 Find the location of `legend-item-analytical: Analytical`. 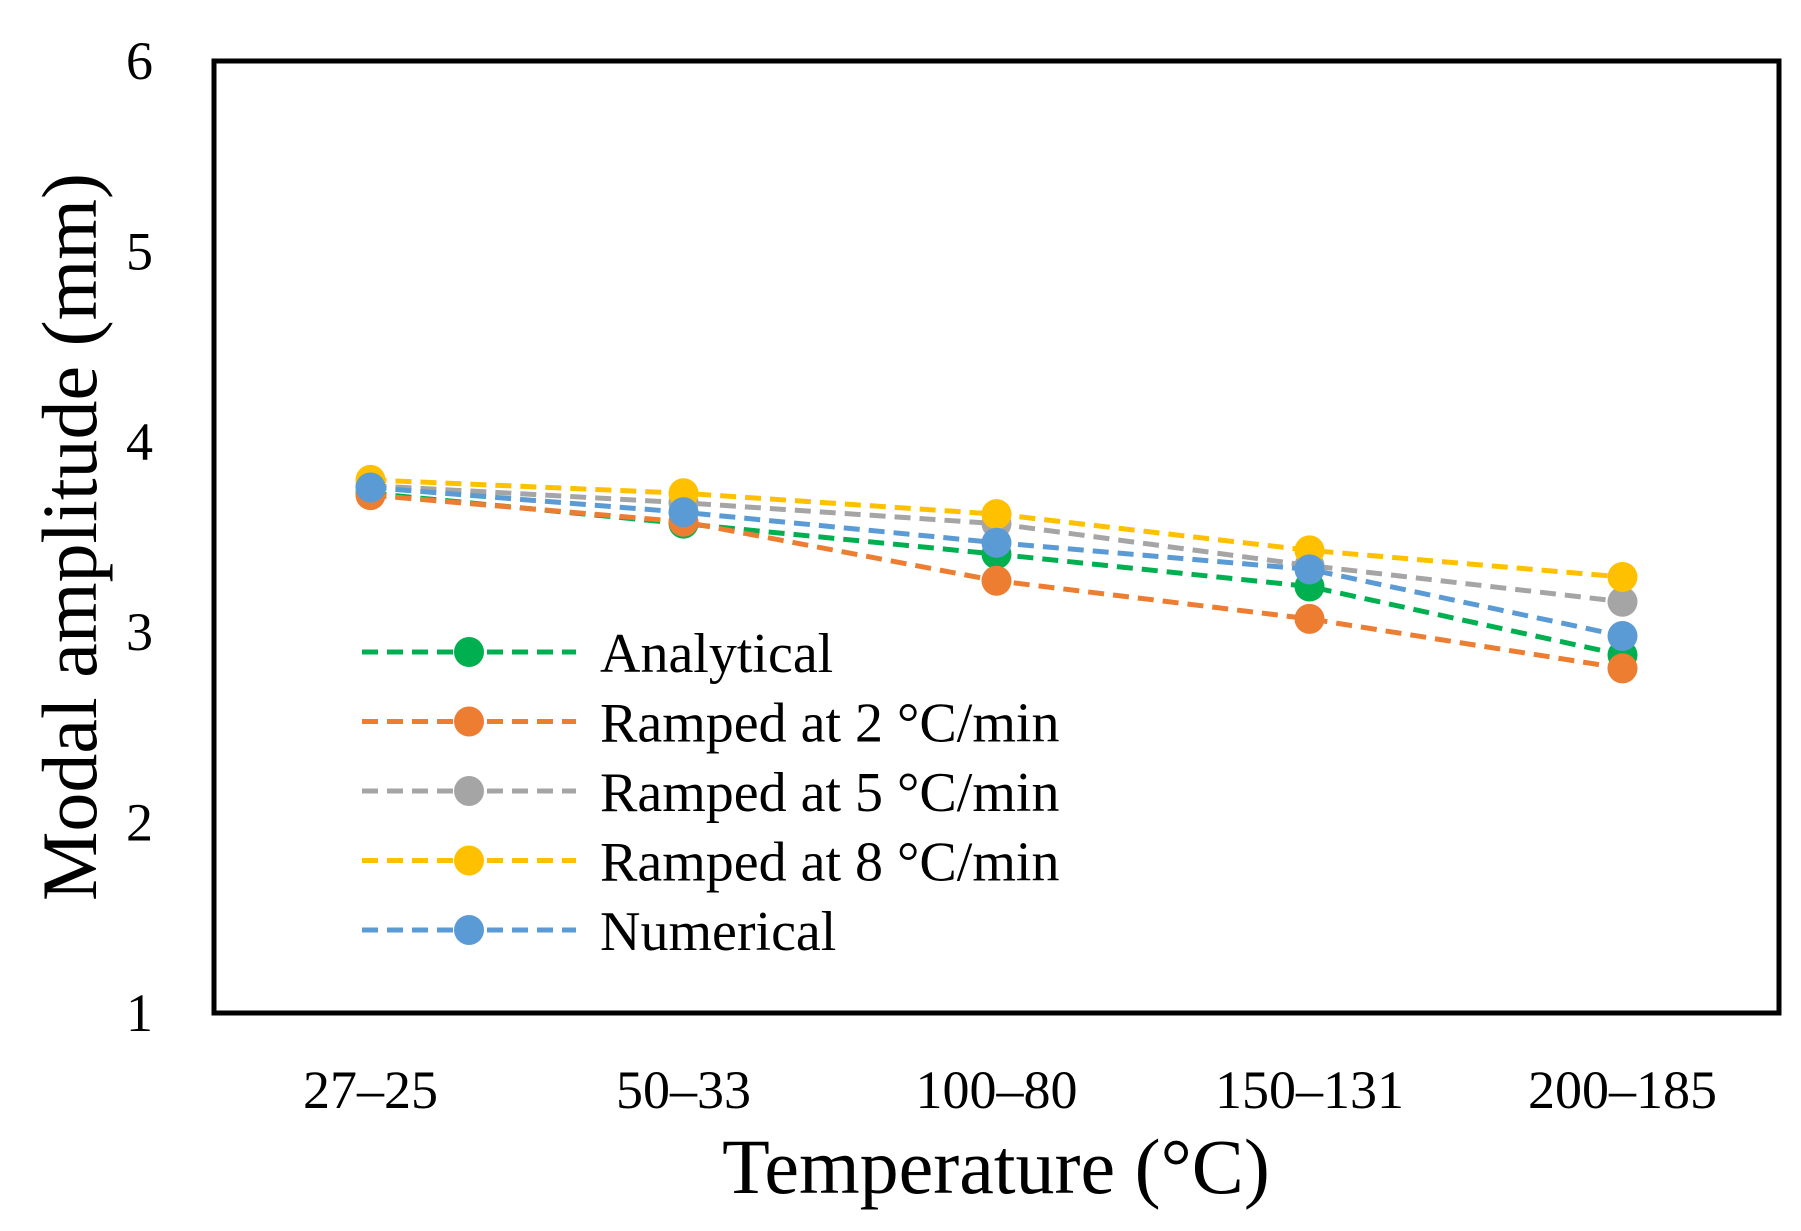

legend-item-analytical: Analytical is located at coordinates (597, 654).